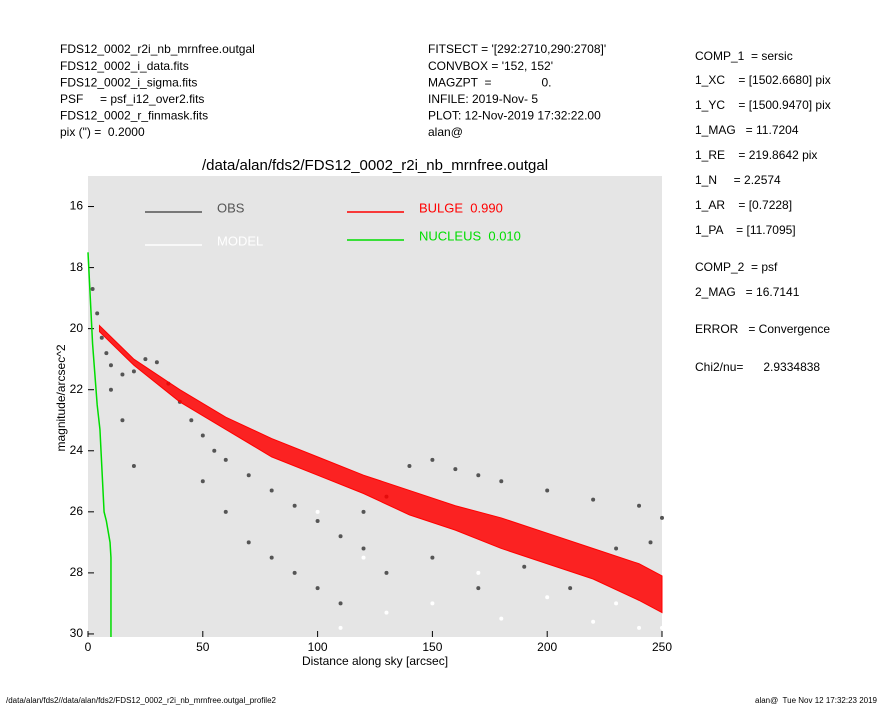 This screenshot has height=708, width=885. I want to click on y-tick-label: 16, so click(77, 206).